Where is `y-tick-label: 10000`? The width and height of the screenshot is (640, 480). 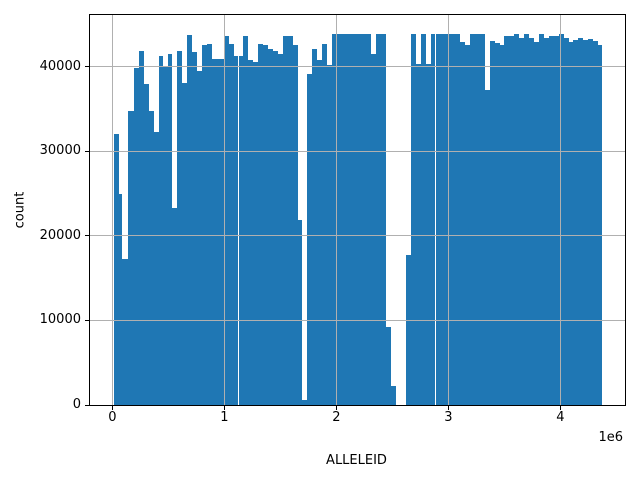 y-tick-label: 10000 is located at coordinates (60, 320).